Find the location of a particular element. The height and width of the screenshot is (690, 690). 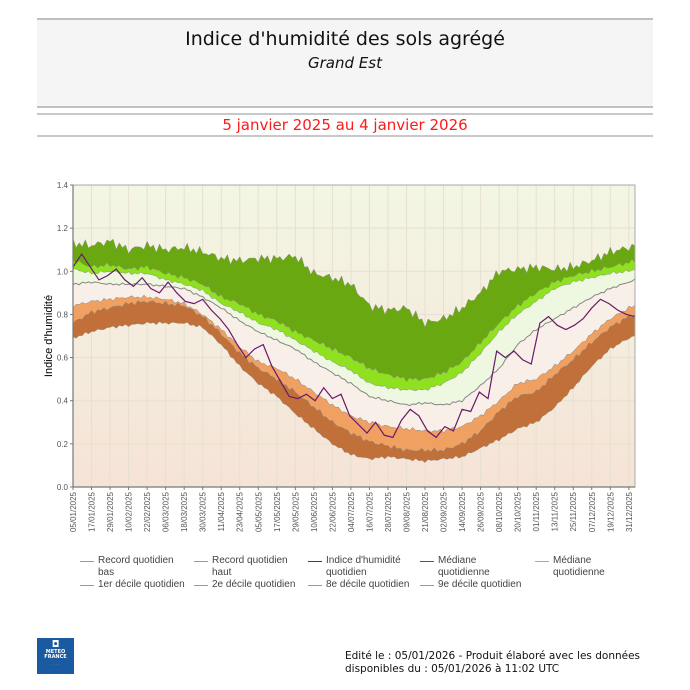

x-tick-label: 13/11/2025 is located at coordinates (555, 511).